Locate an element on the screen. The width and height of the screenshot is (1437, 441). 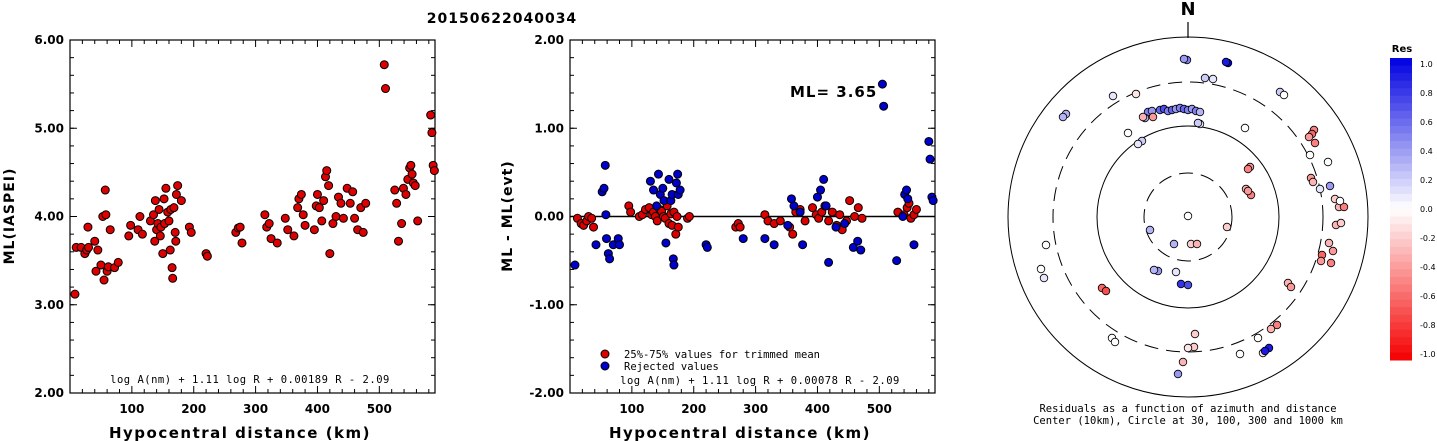
legend-label-rejected: Rejected values is located at coordinates (671, 367).